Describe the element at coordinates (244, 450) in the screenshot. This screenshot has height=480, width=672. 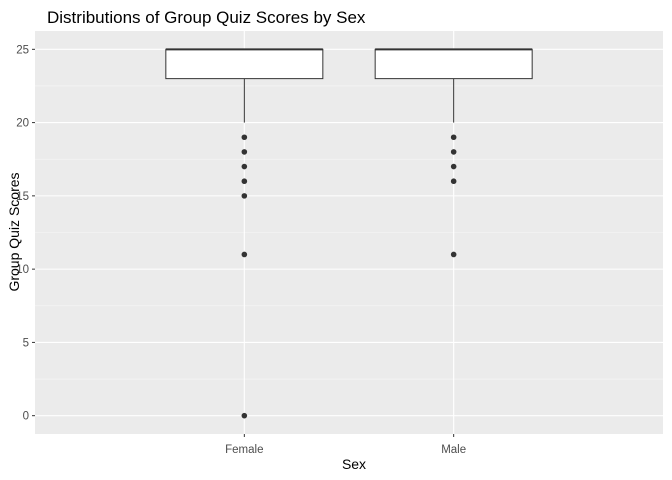
I see `x-tick-label: Female` at that location.